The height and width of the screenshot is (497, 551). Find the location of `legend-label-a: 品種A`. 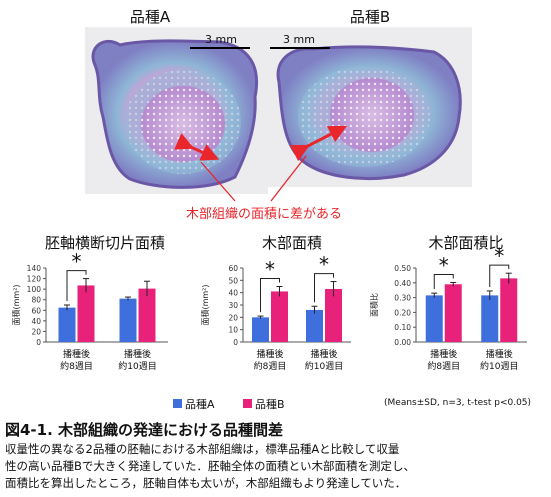

legend-label-a: 品種A is located at coordinates (200, 404).